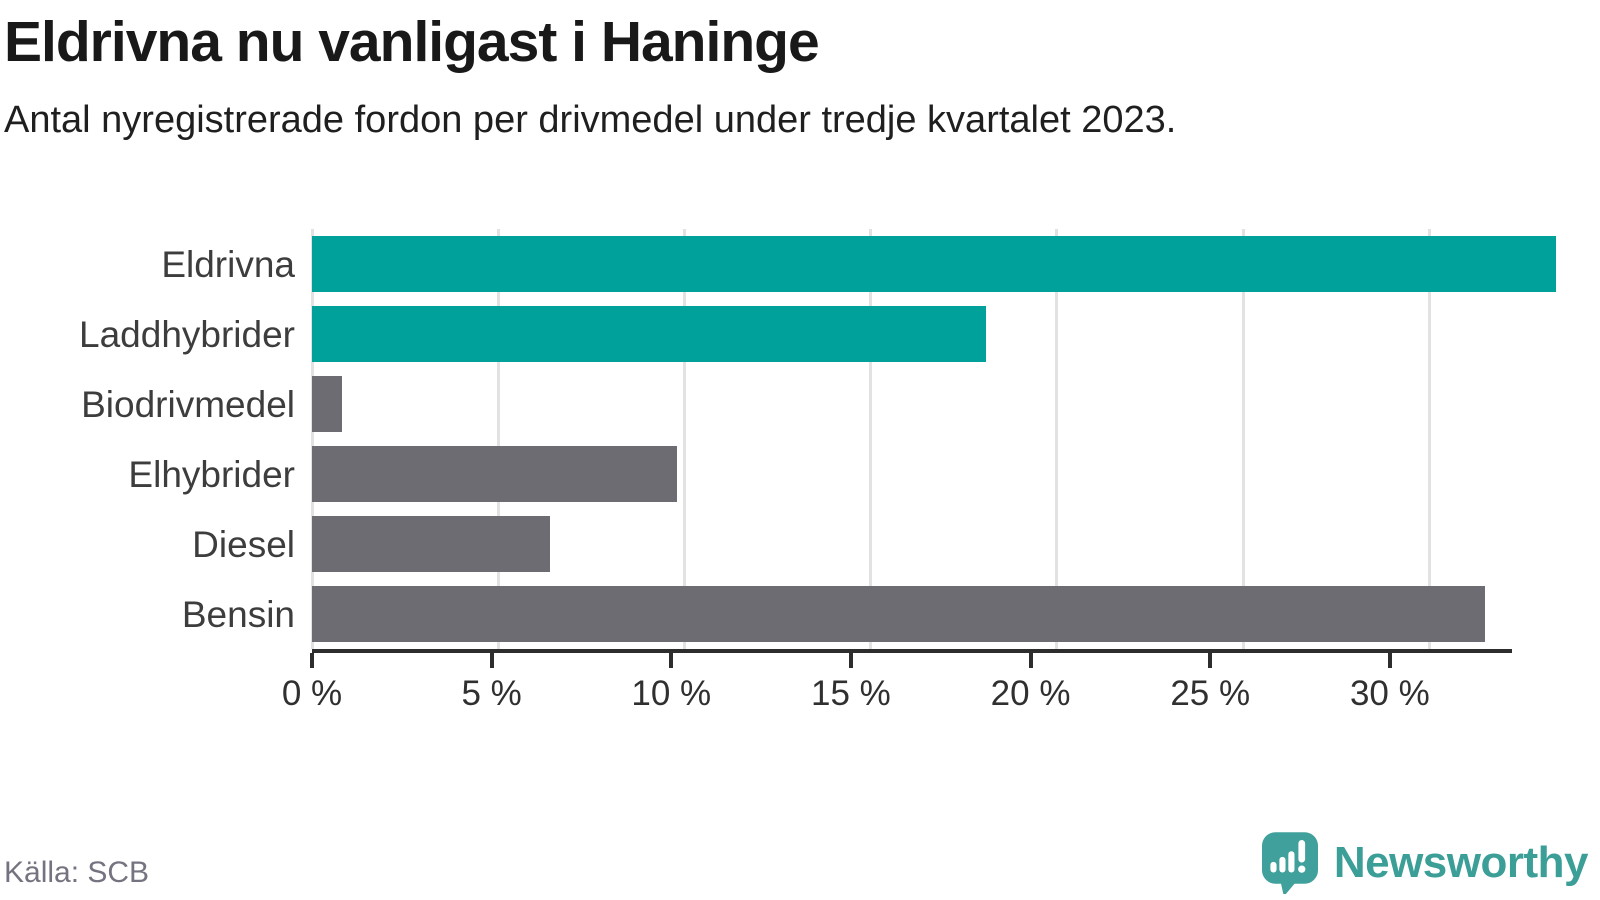  I want to click on category-label: Diesel, so click(243, 544).